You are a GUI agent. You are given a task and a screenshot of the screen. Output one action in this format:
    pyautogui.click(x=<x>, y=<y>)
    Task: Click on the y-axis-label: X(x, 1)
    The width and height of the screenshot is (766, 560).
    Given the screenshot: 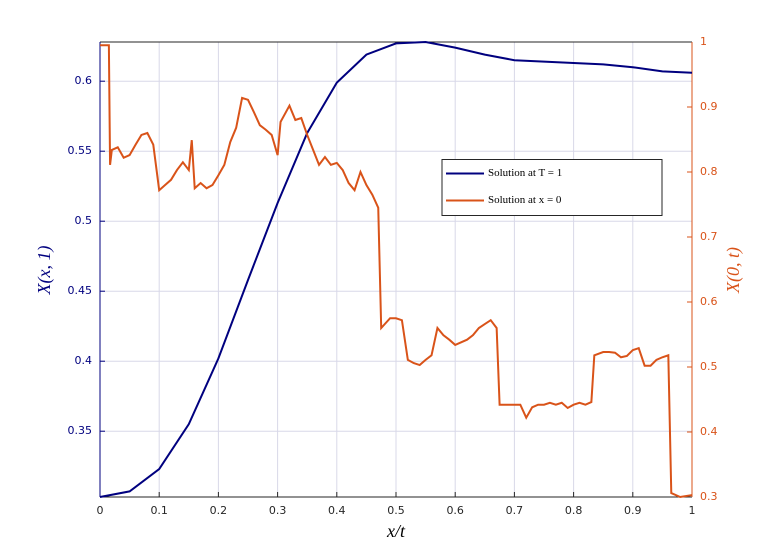 What is the action you would take?
    pyautogui.click(x=44, y=271)
    